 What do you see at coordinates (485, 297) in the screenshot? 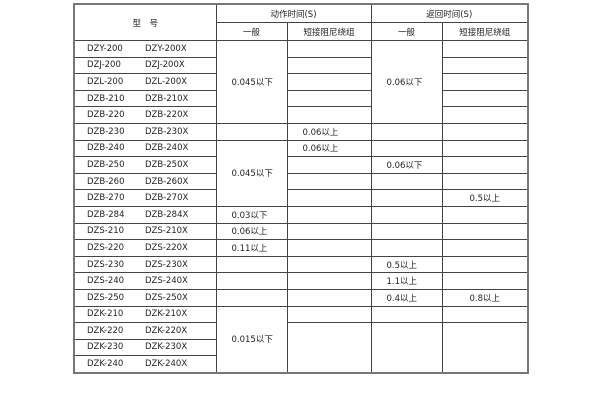
I see `ret-short-cell: 0.8以上` at bounding box center [485, 297].